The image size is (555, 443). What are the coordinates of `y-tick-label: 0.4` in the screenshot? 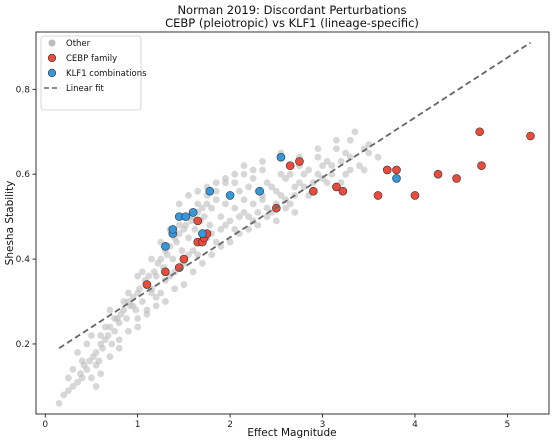 It's located at (23, 260).